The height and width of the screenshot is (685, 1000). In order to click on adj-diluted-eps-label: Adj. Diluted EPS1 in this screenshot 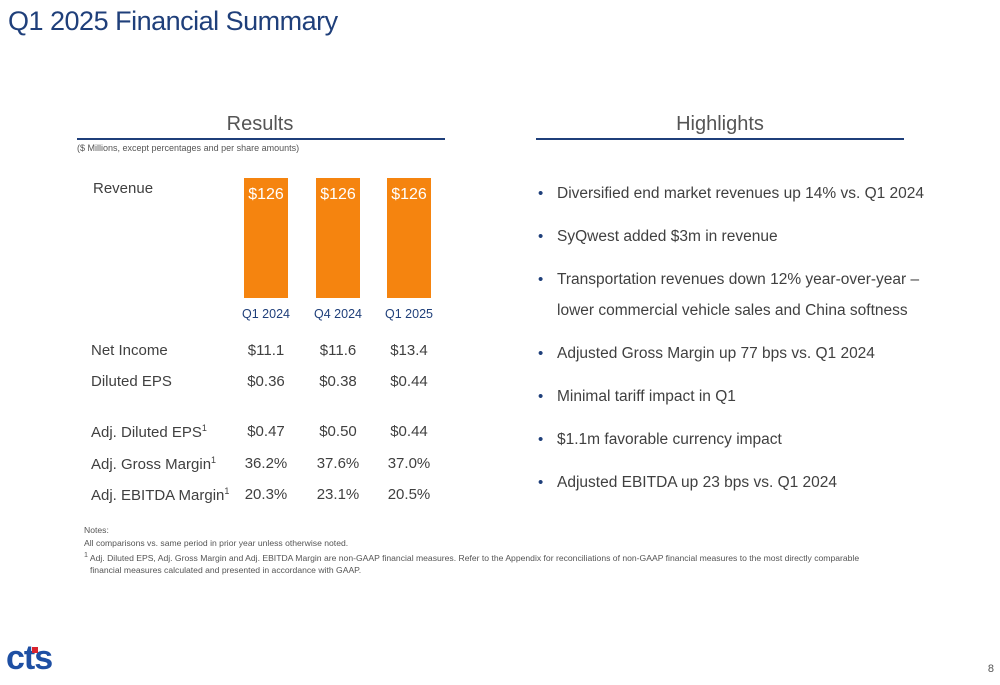, I will do `click(149, 432)`.